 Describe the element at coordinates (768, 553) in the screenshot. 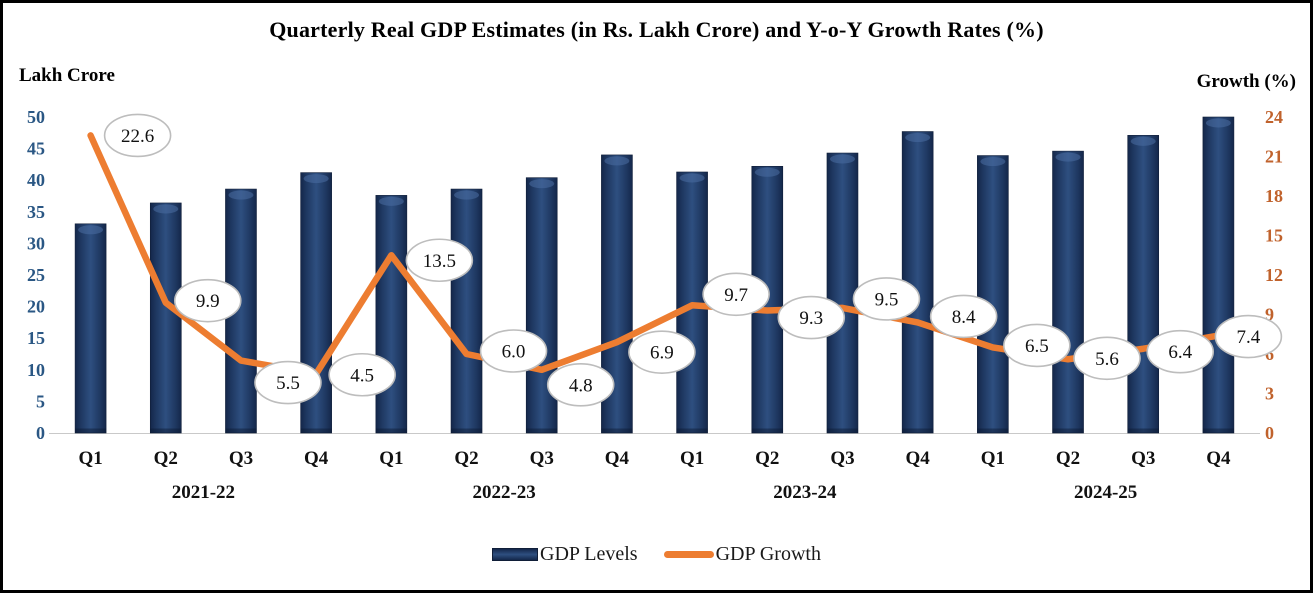

I see `legend-gdp-growth-label: GDP Growth` at that location.